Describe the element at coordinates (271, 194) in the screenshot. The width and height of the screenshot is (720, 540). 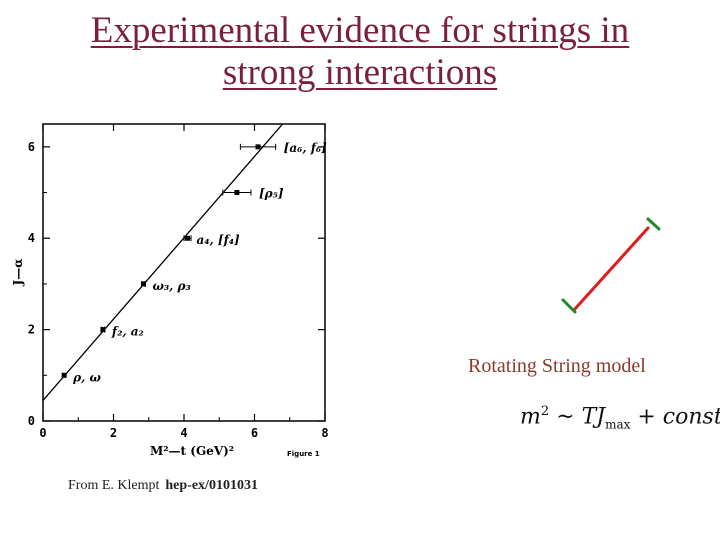
I see `point-label: [ρ₅]` at that location.